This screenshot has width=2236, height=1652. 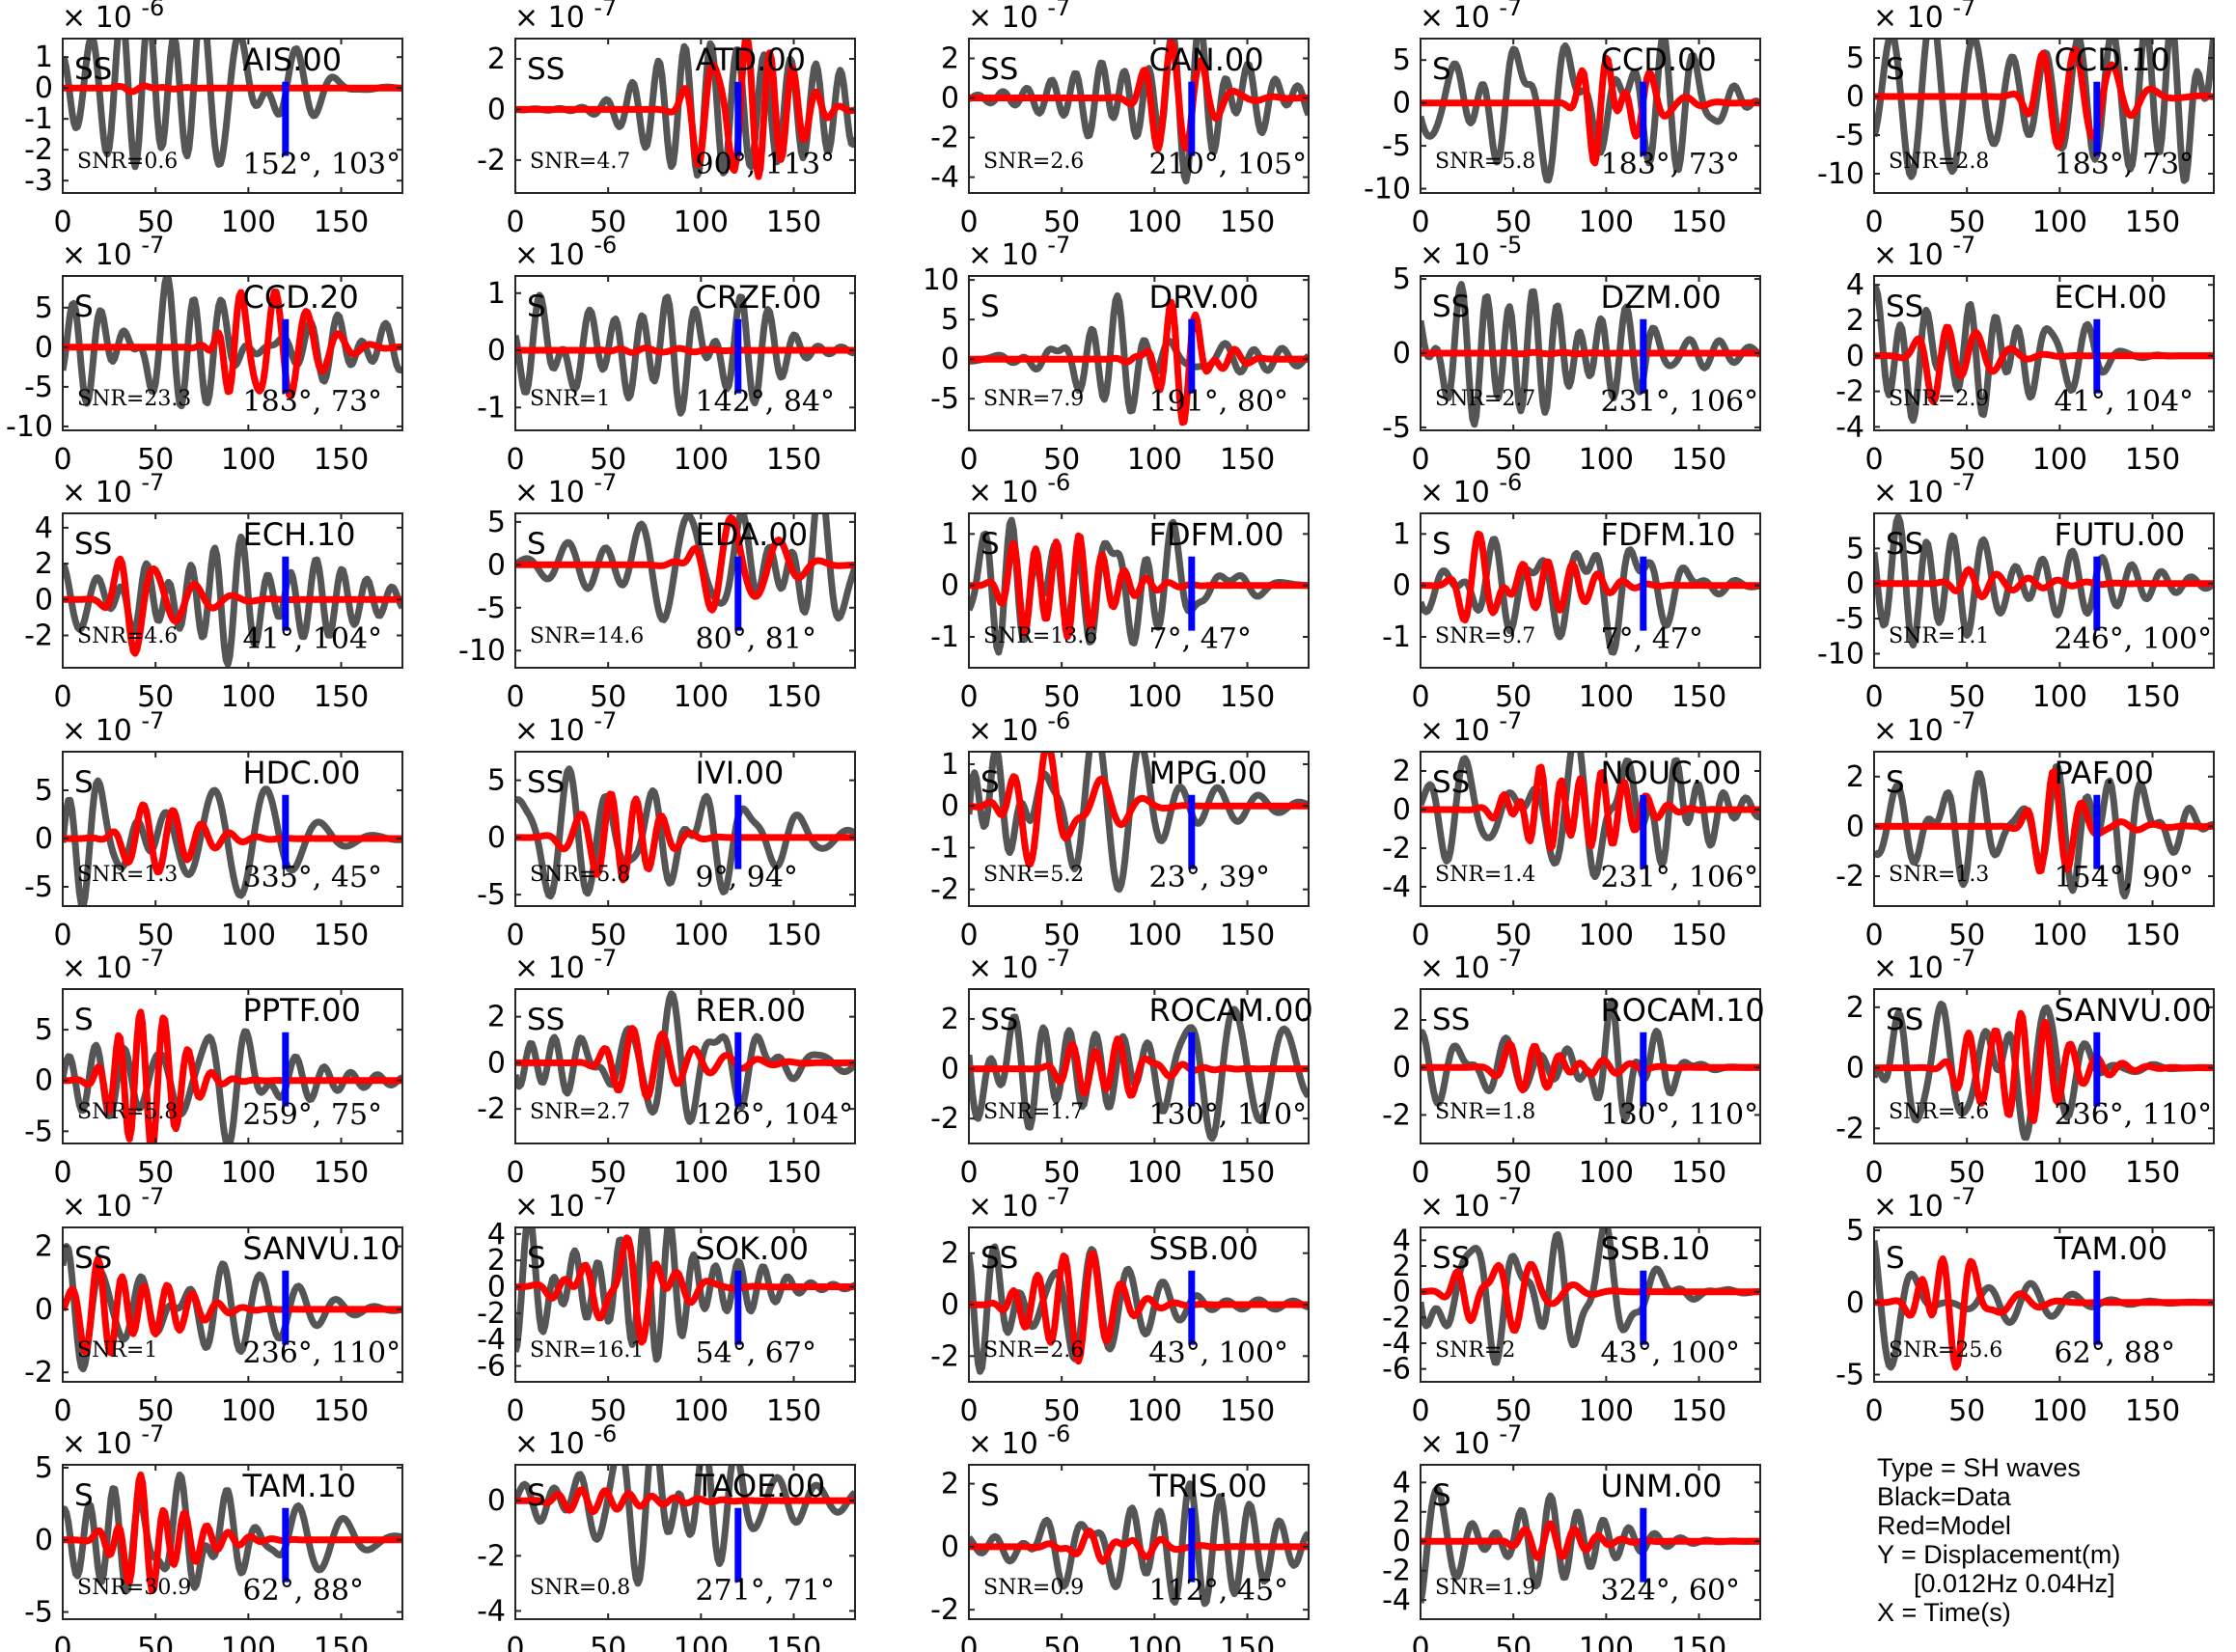 I want to click on snr-label: SNR=2, so click(x=1475, y=1350).